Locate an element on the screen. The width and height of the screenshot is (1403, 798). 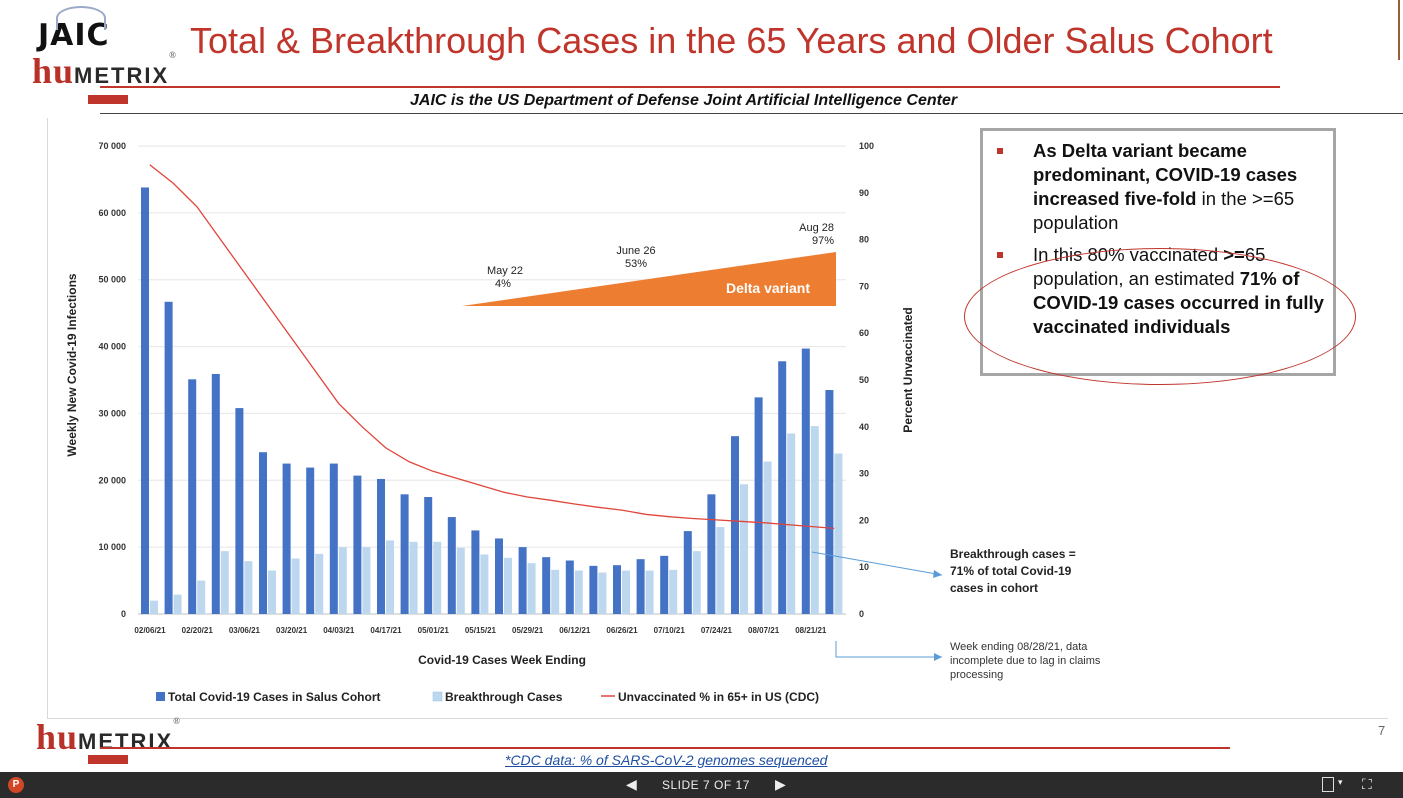
y-tick-label: 30 000 is located at coordinates (112, 413).